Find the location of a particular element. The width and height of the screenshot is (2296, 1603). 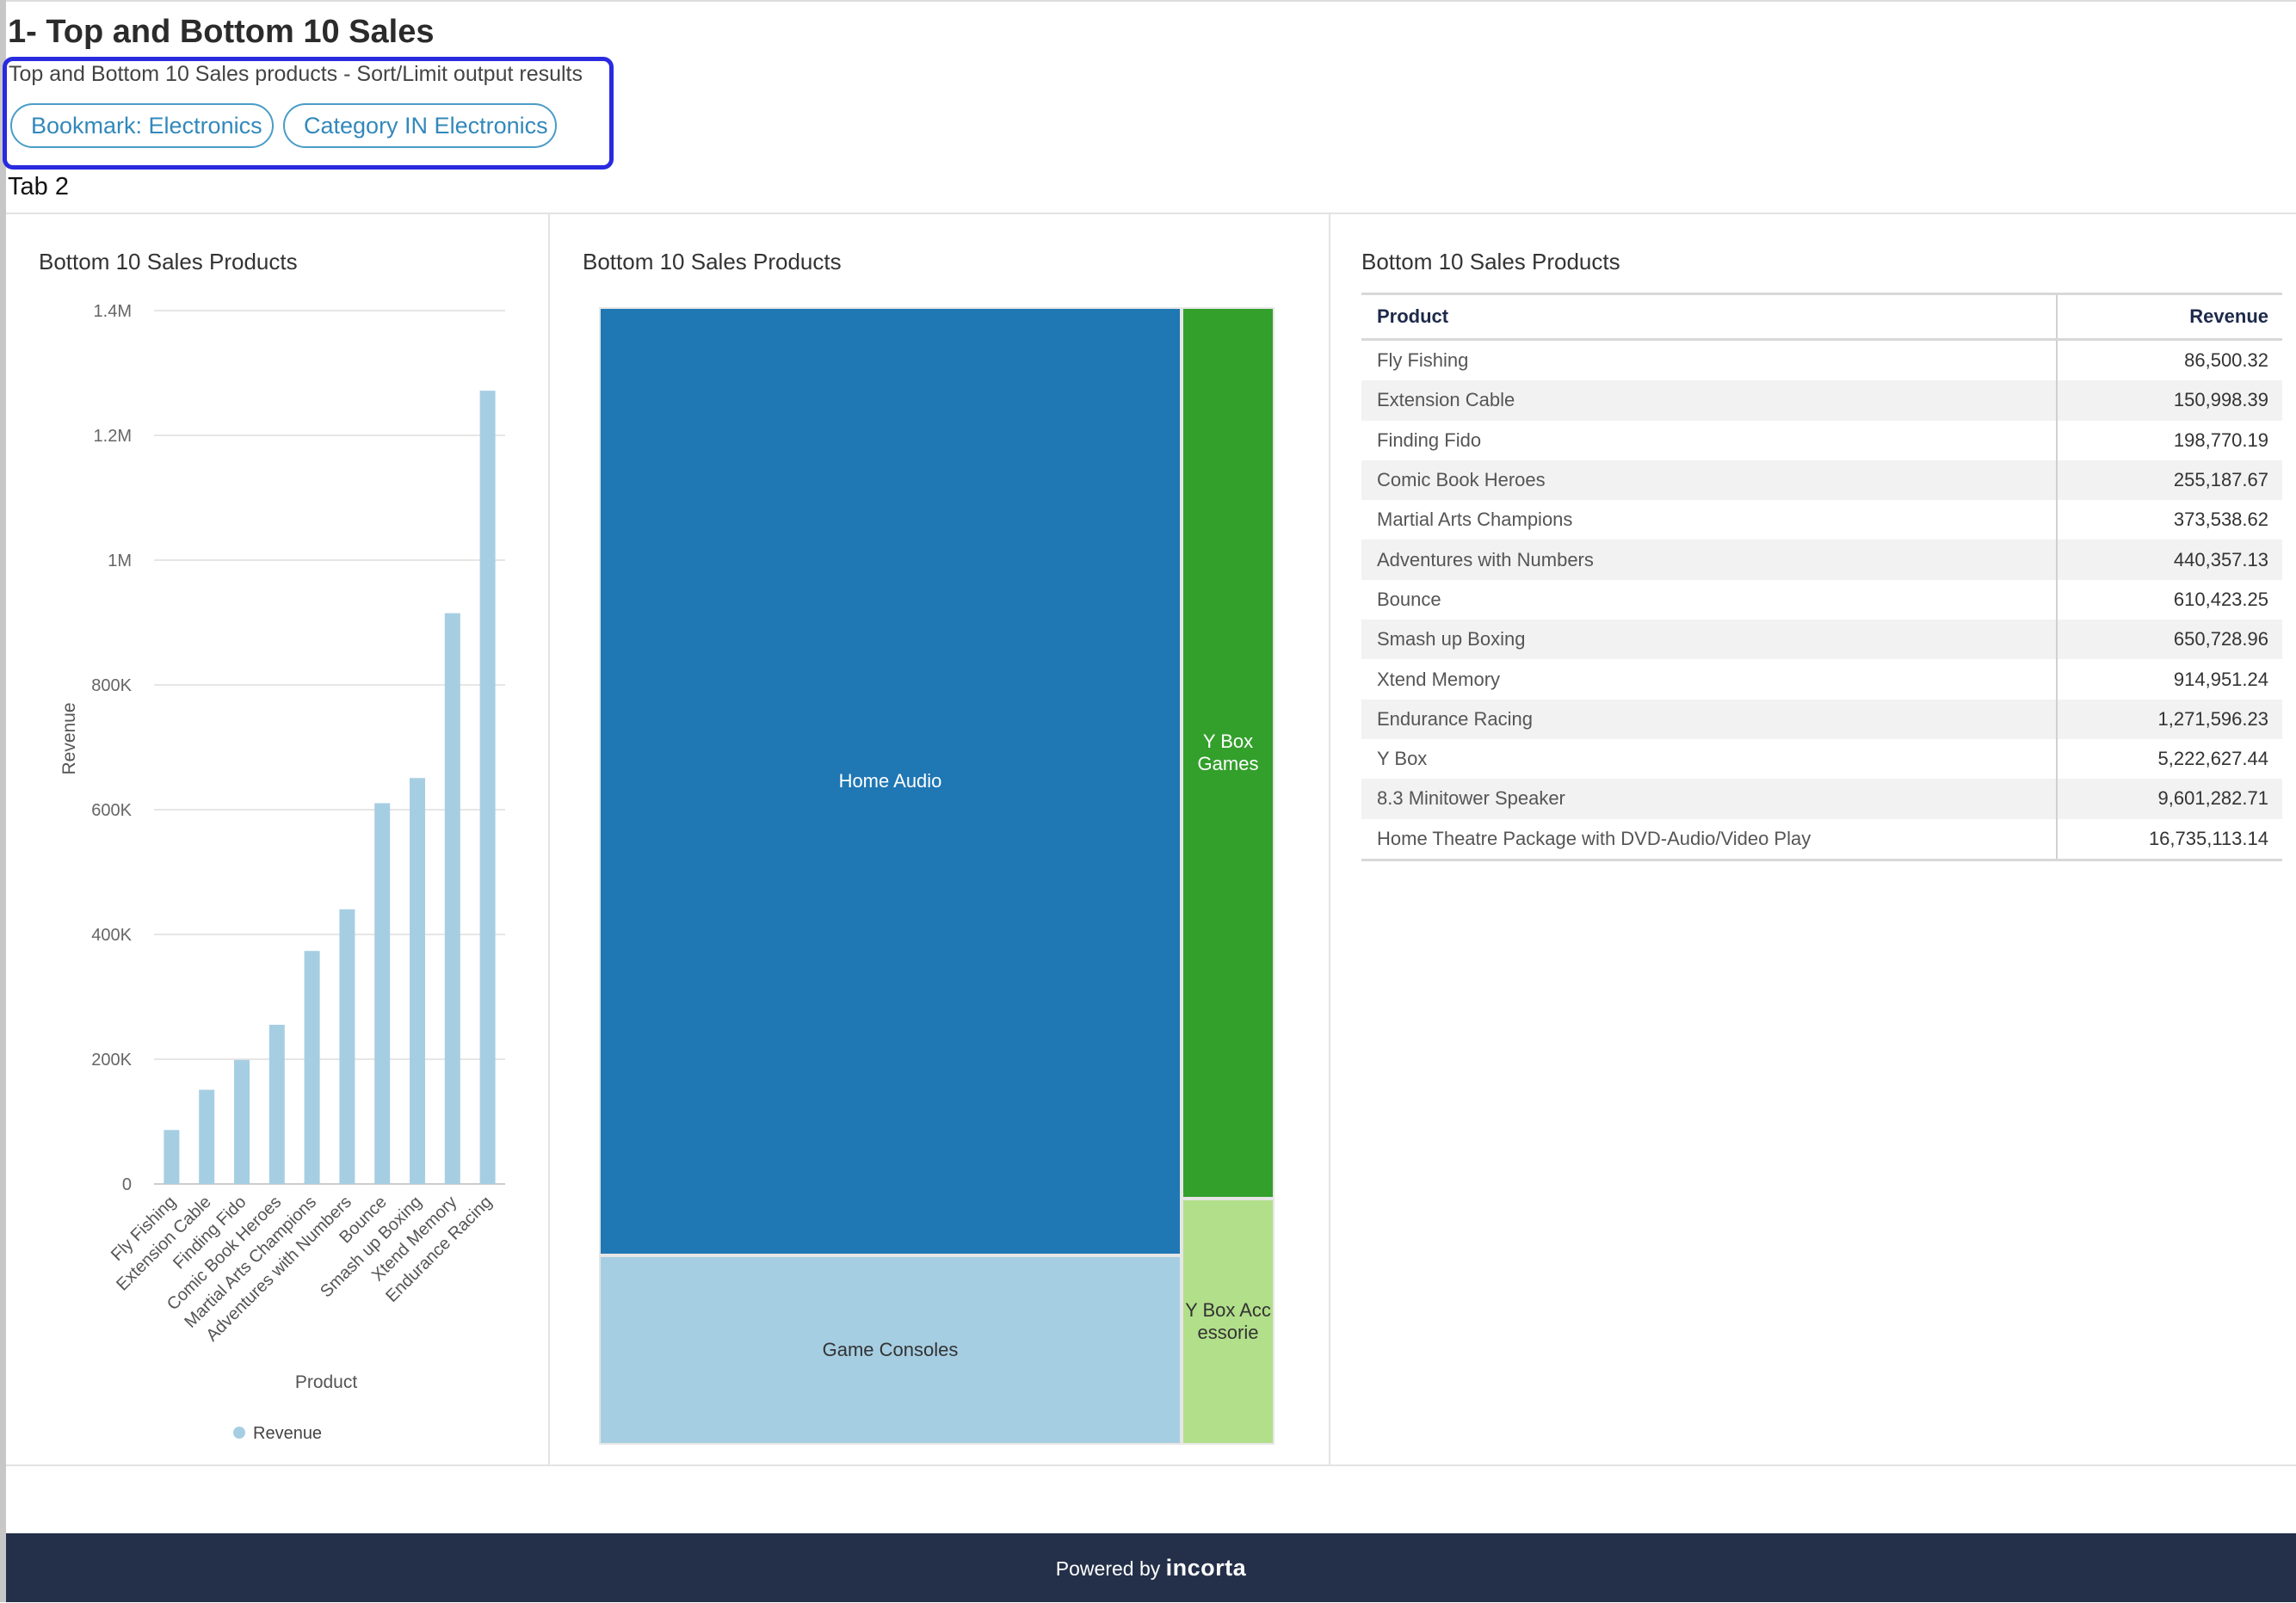

y-tick-label: 600K is located at coordinates (111, 810).